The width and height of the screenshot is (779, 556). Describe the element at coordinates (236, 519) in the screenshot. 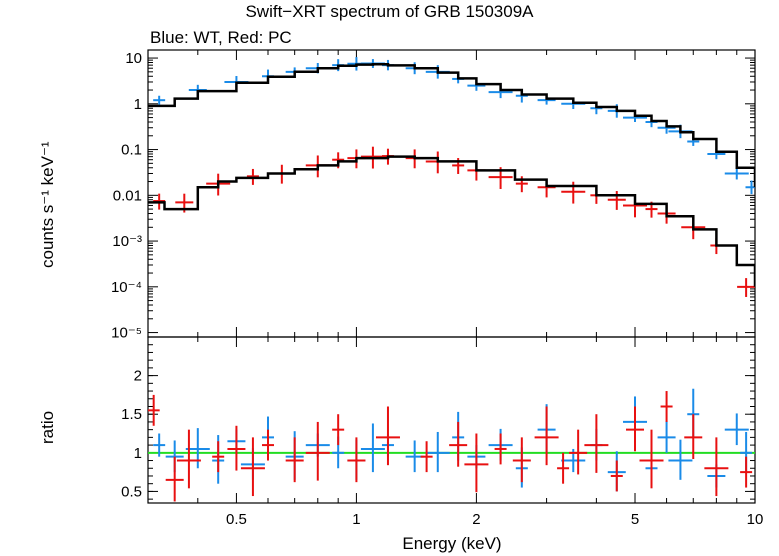

I see `x-tick-label: 0.5` at that location.